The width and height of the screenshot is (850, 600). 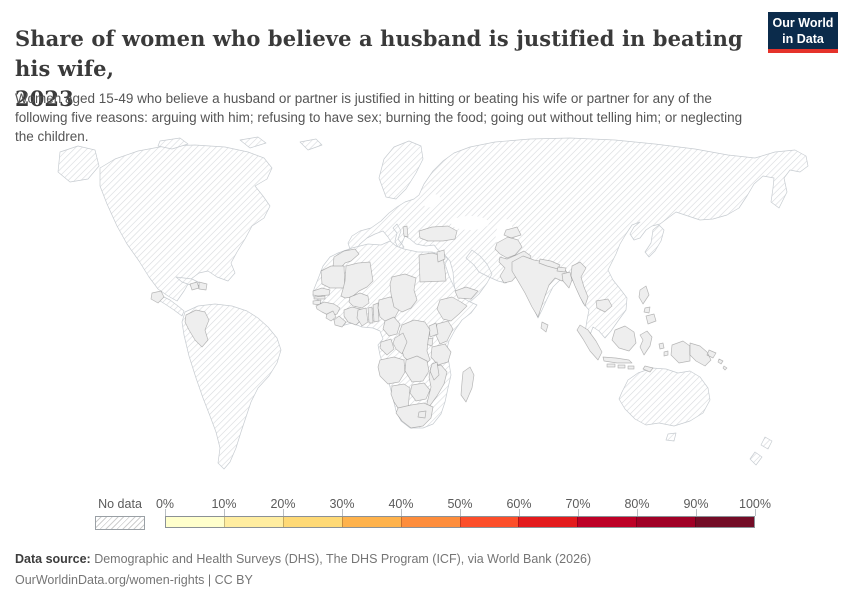 What do you see at coordinates (403, 293) in the screenshot?
I see `country-chad` at bounding box center [403, 293].